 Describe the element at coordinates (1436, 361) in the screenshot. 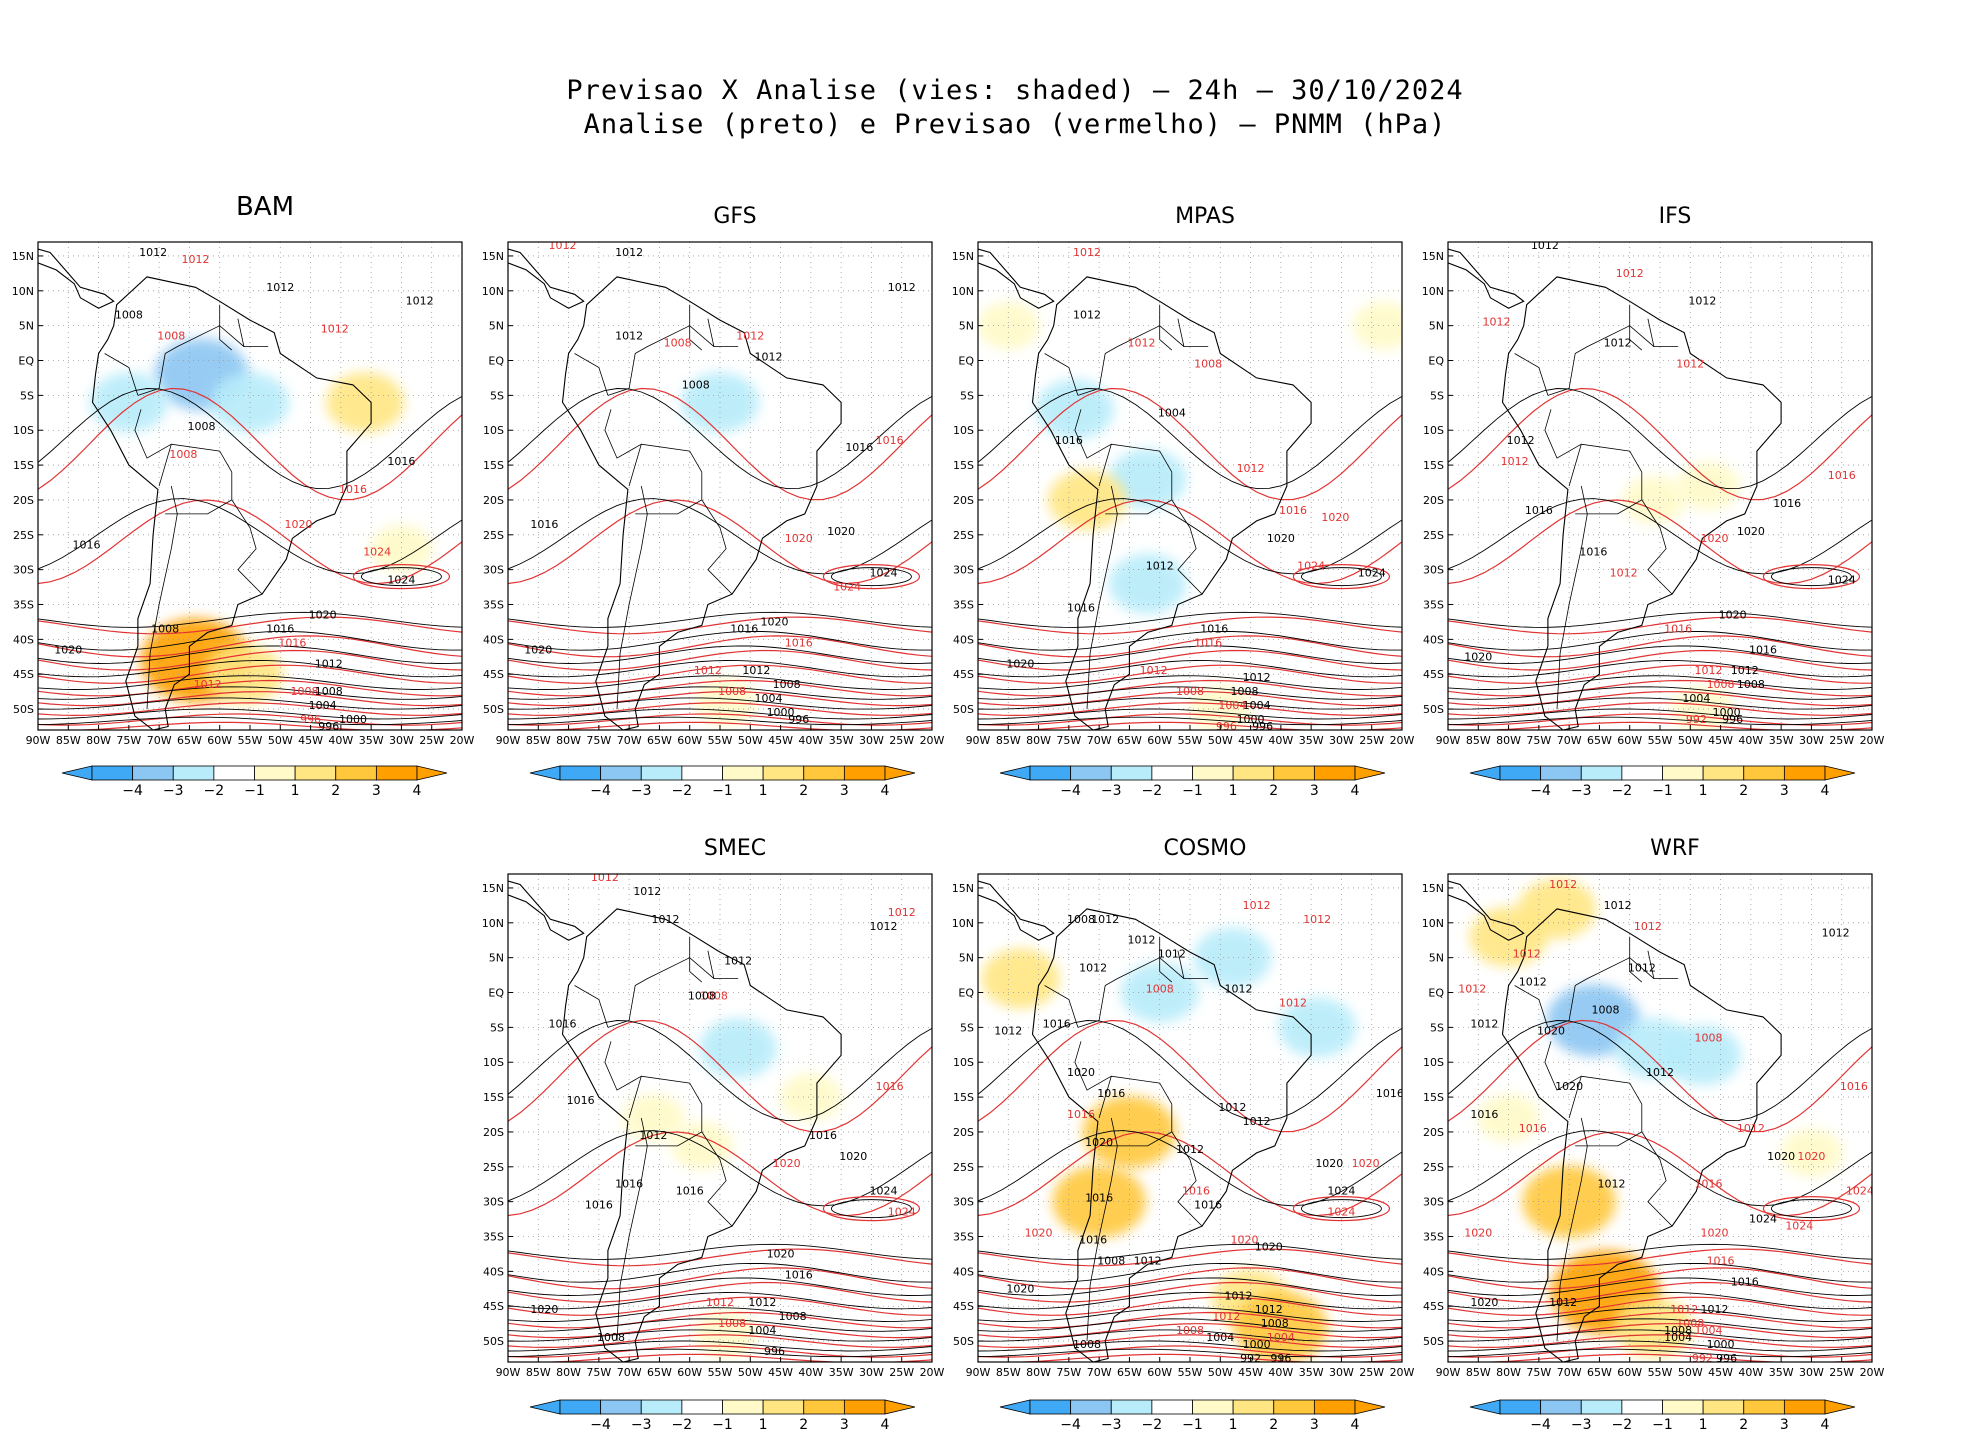

I see `lat-tick-label: EQ` at that location.